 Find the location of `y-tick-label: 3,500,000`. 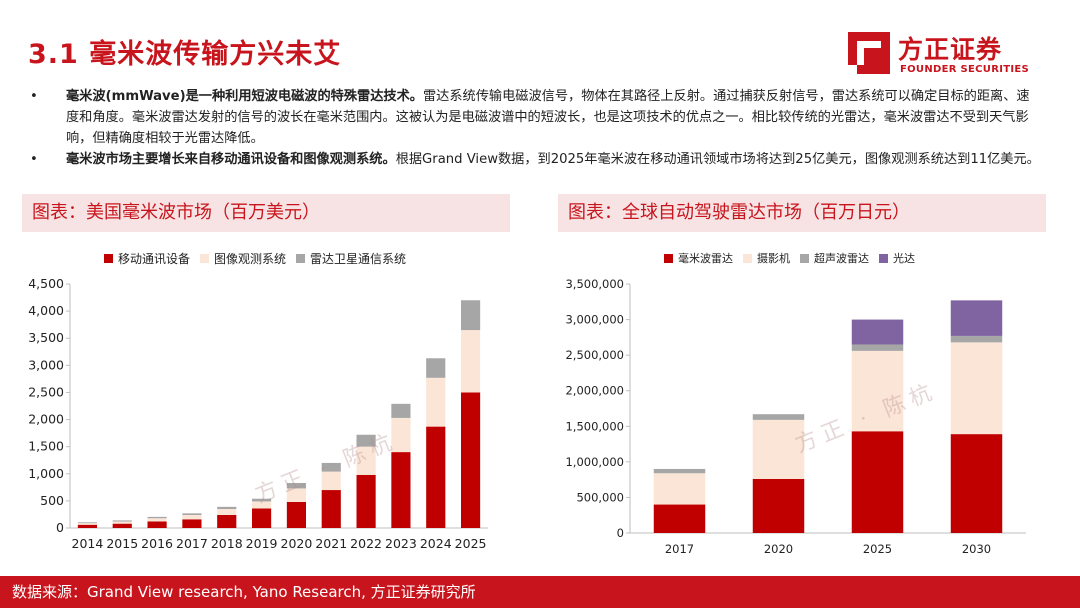

y-tick-label: 3,500,000 is located at coordinates (594, 284).